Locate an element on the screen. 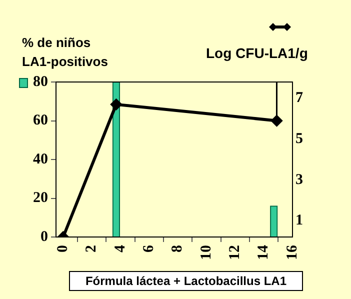 This screenshot has height=299, width=351. y-tick-label: 60 is located at coordinates (40, 120).